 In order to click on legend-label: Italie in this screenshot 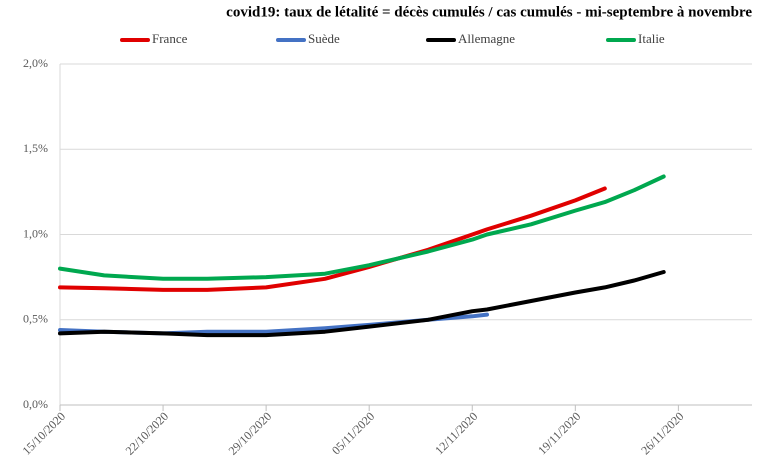, I will do `click(651, 38)`.